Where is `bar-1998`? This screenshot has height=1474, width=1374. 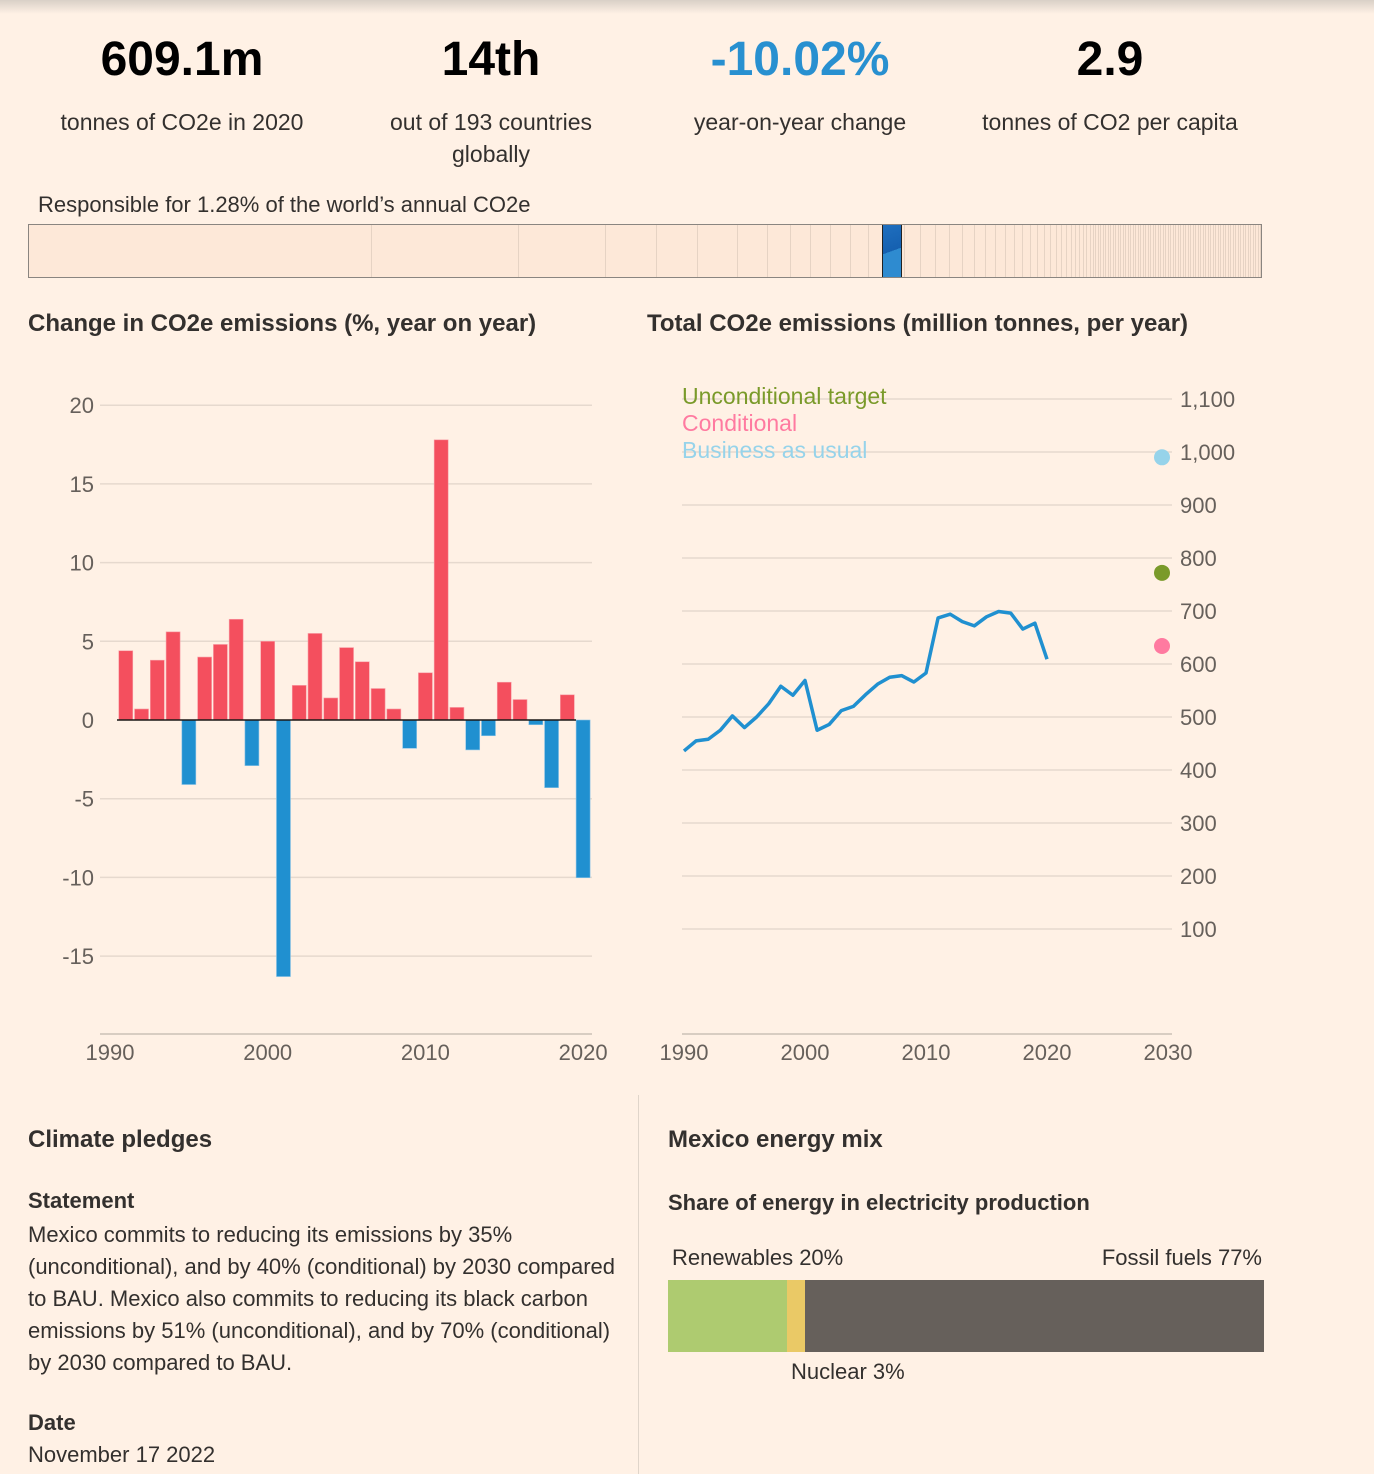
bar-1998 is located at coordinates (236, 669).